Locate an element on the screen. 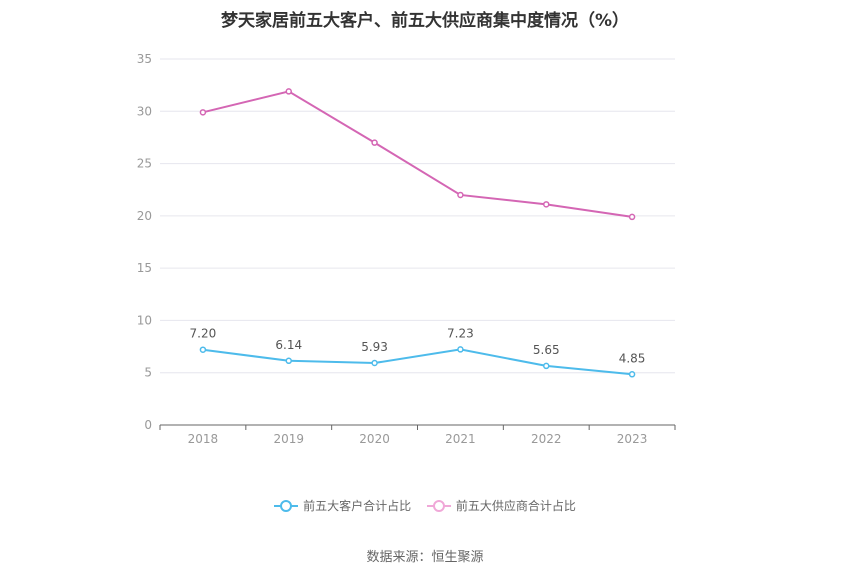 The width and height of the screenshot is (850, 575). x-tick-label: 2018 is located at coordinates (203, 439).